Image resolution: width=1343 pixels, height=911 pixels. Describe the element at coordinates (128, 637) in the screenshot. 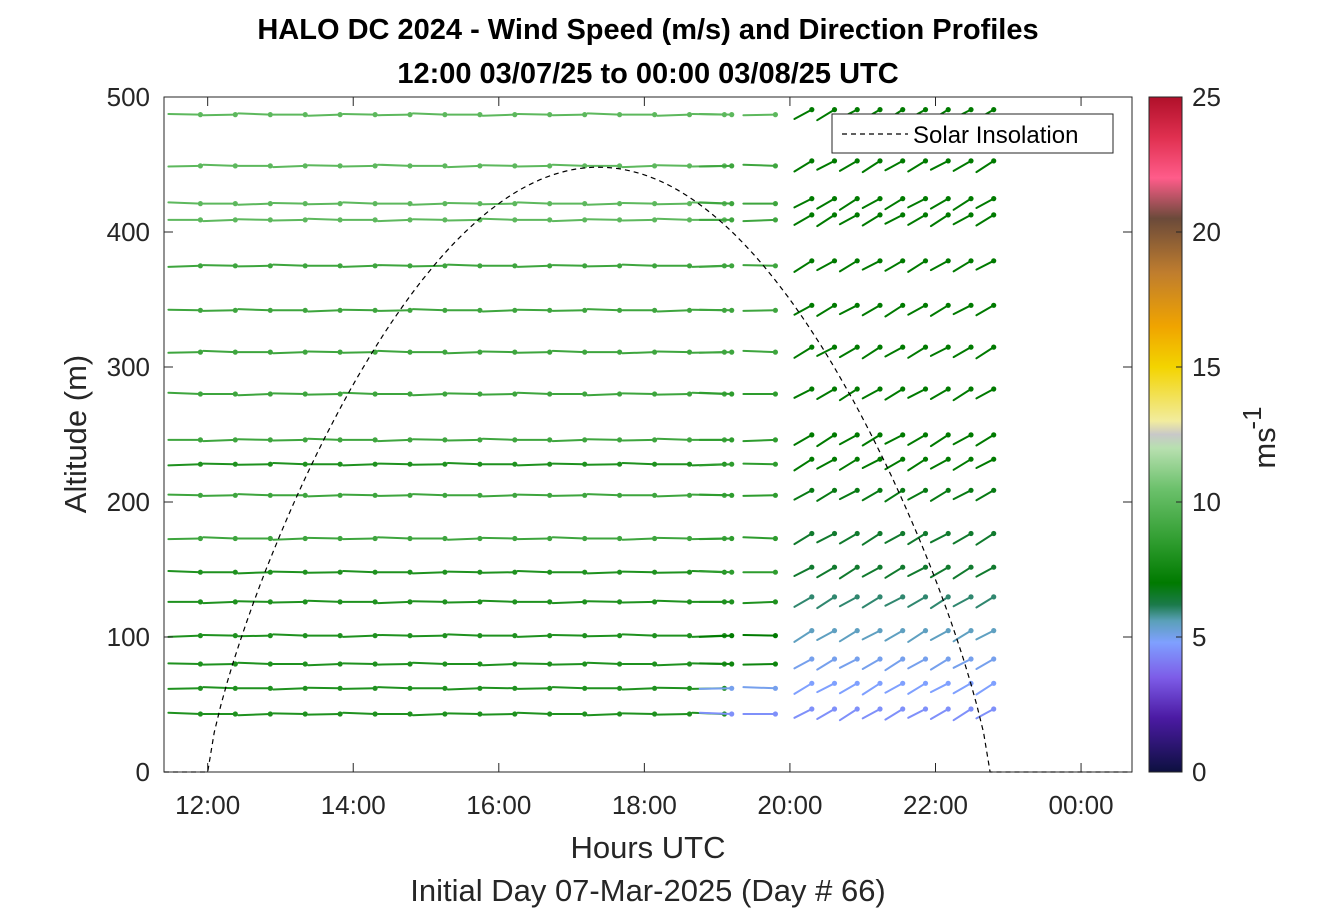

I see `y-tick-label: 100` at that location.